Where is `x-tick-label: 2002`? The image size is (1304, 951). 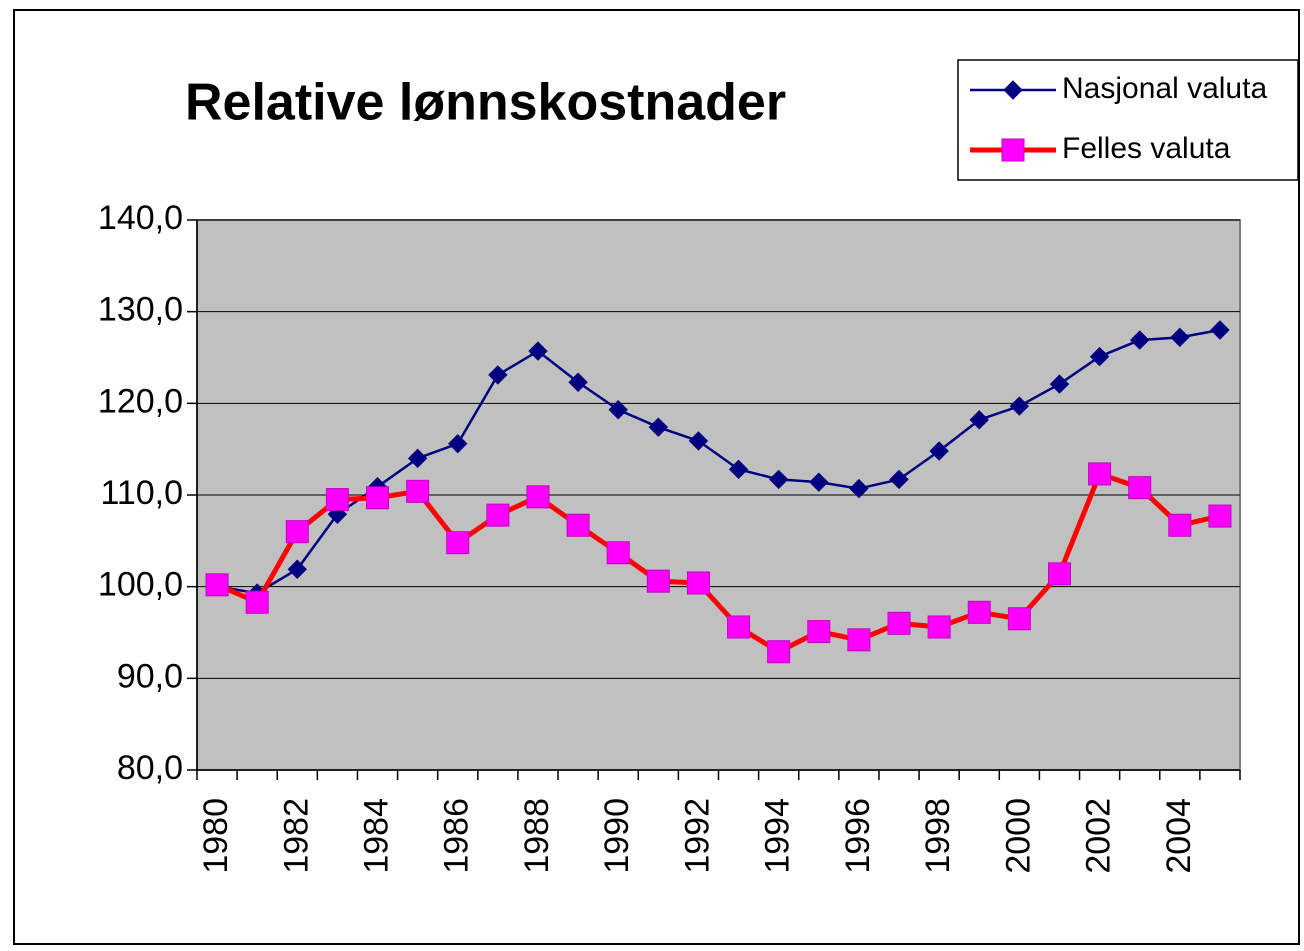 x-tick-label: 2002 is located at coordinates (1099, 836).